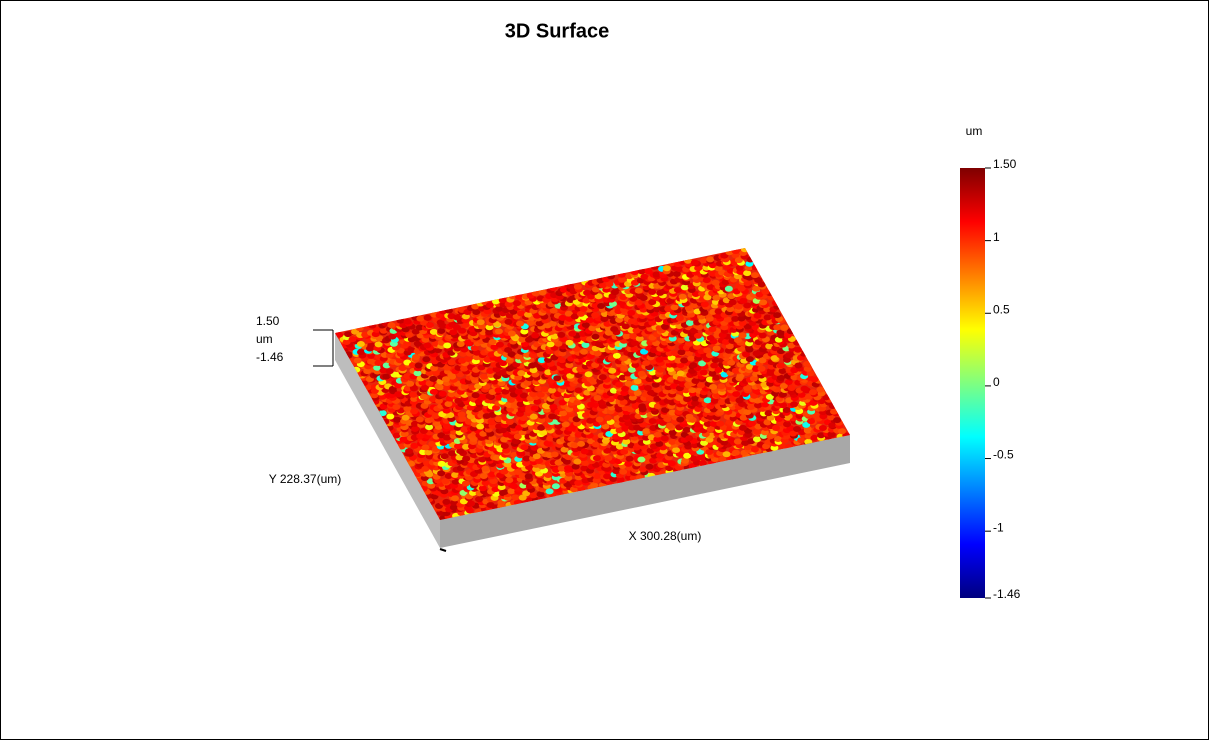 The width and height of the screenshot is (1209, 740). I want to click on x-axis-label: X 300.28(um), so click(665, 536).